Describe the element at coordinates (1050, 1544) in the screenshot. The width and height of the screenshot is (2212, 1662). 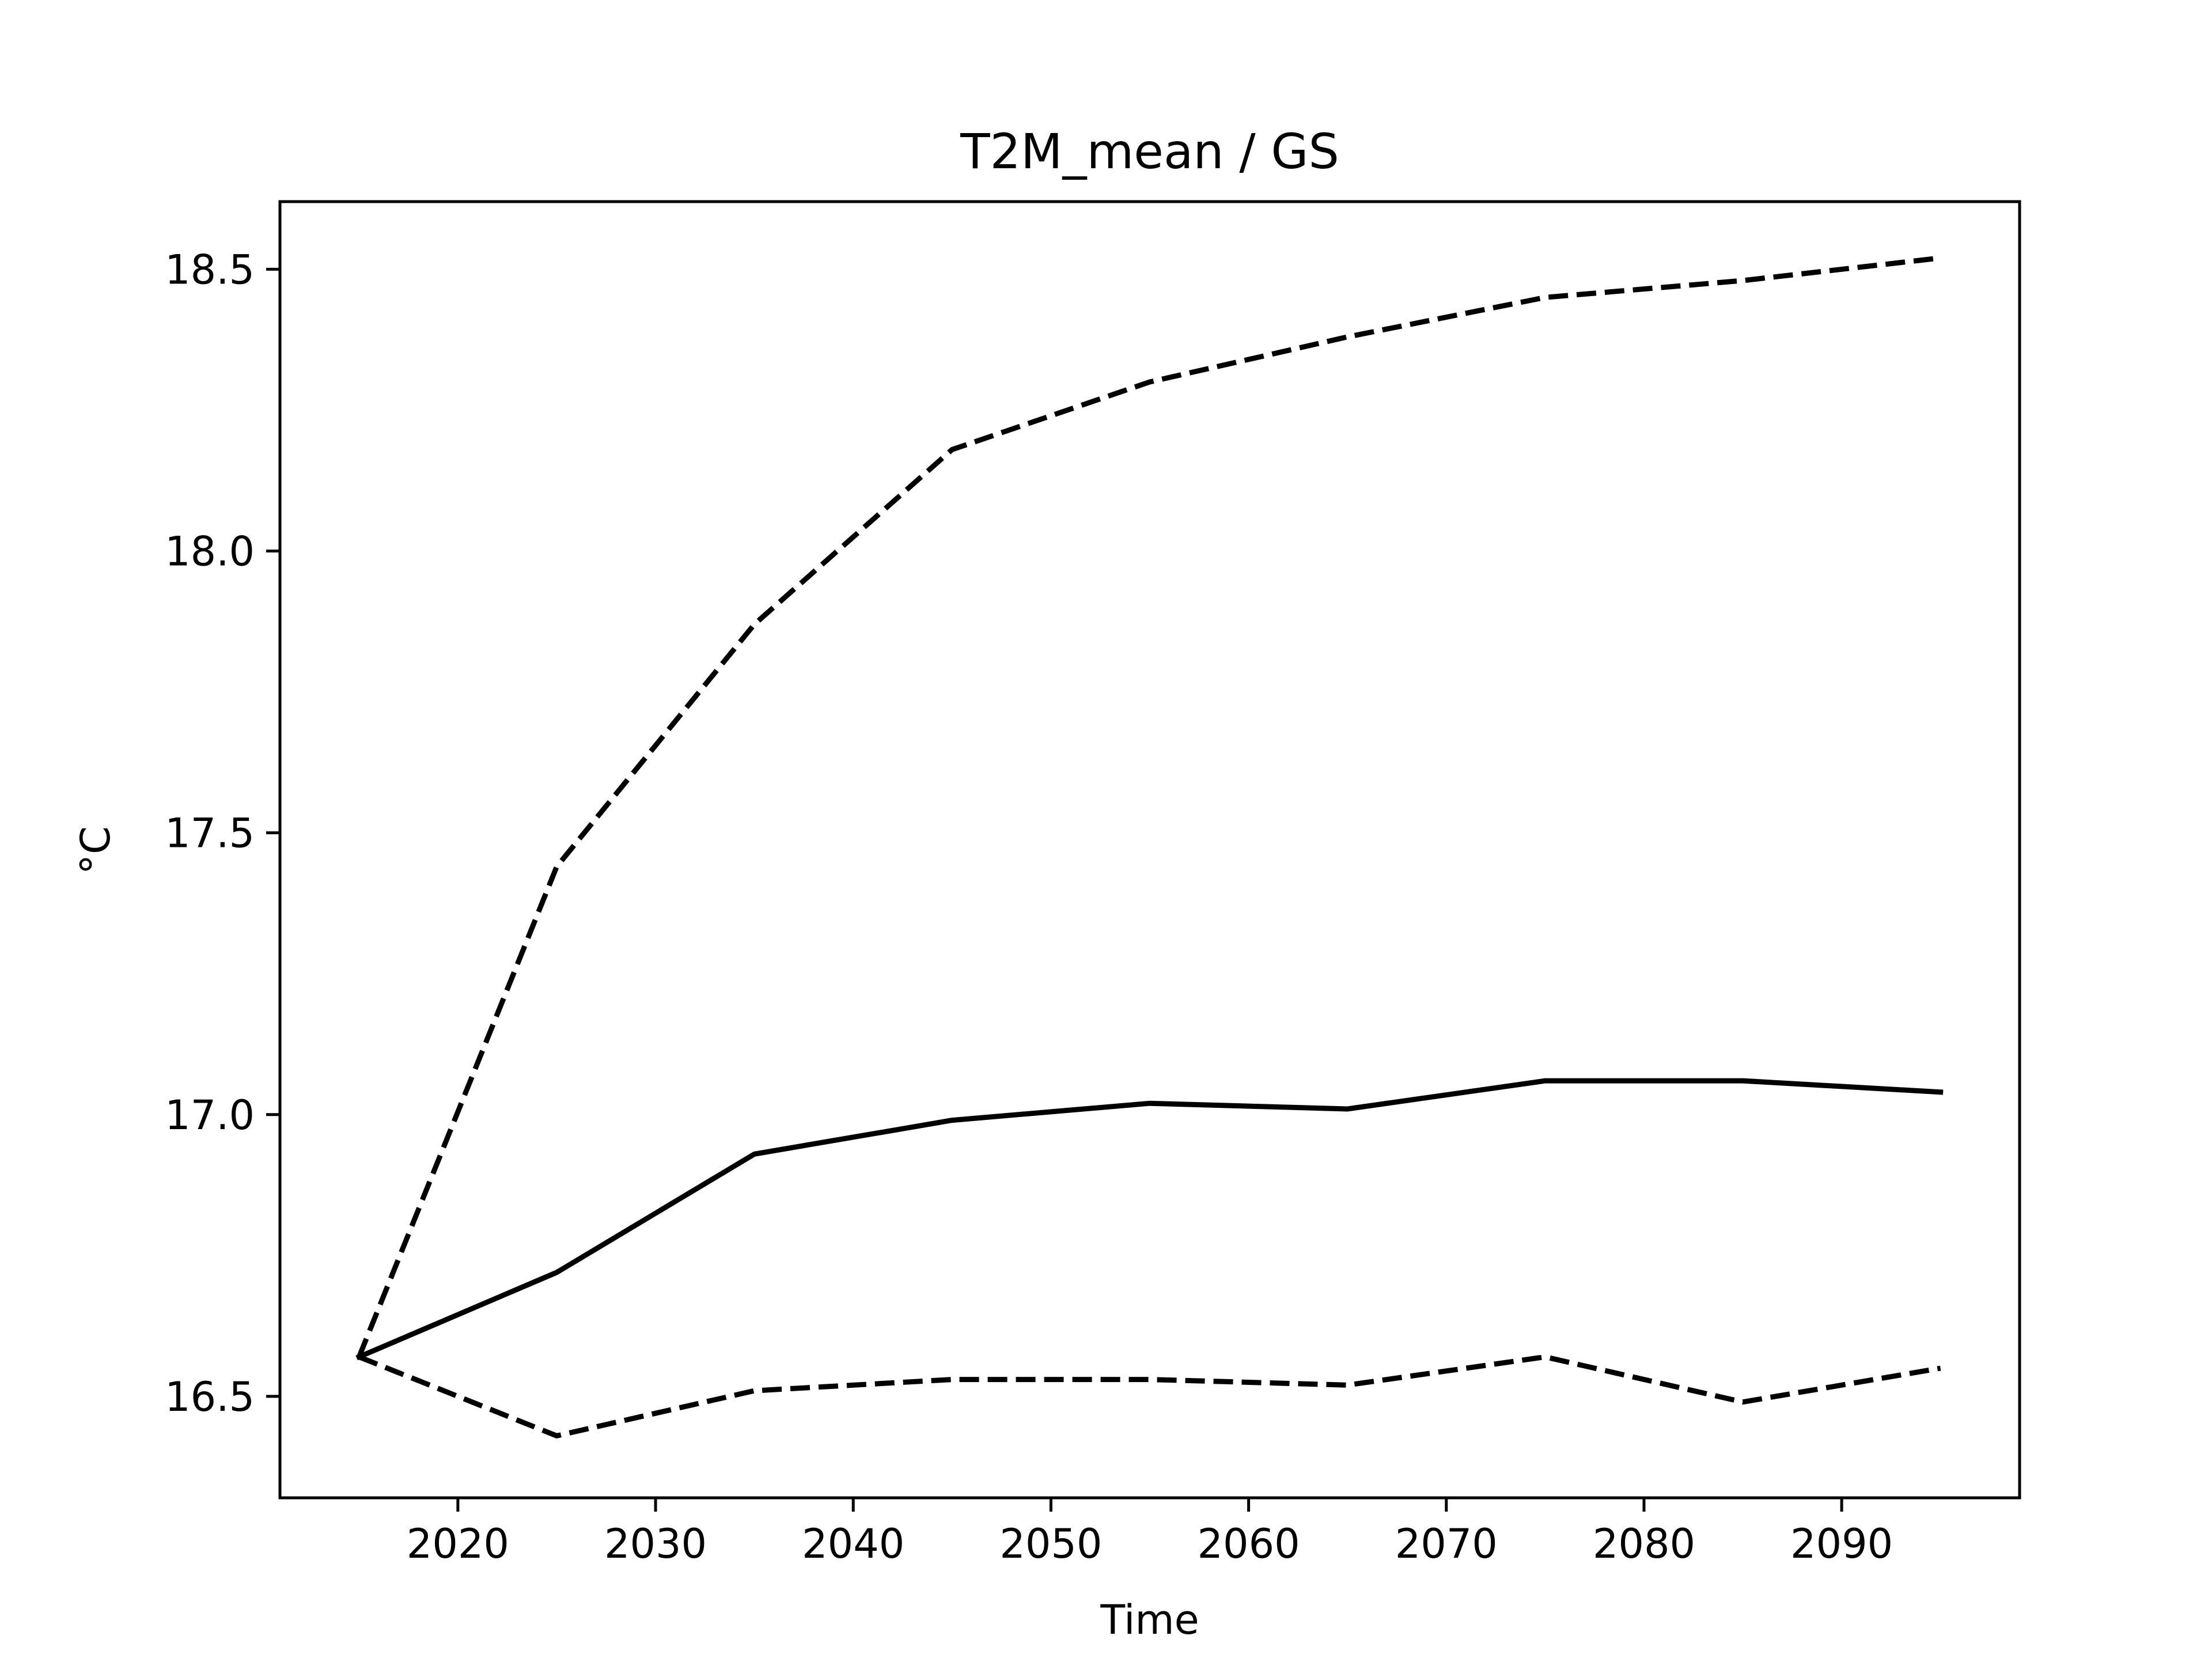
I see `x-tick-label: 2050` at that location.